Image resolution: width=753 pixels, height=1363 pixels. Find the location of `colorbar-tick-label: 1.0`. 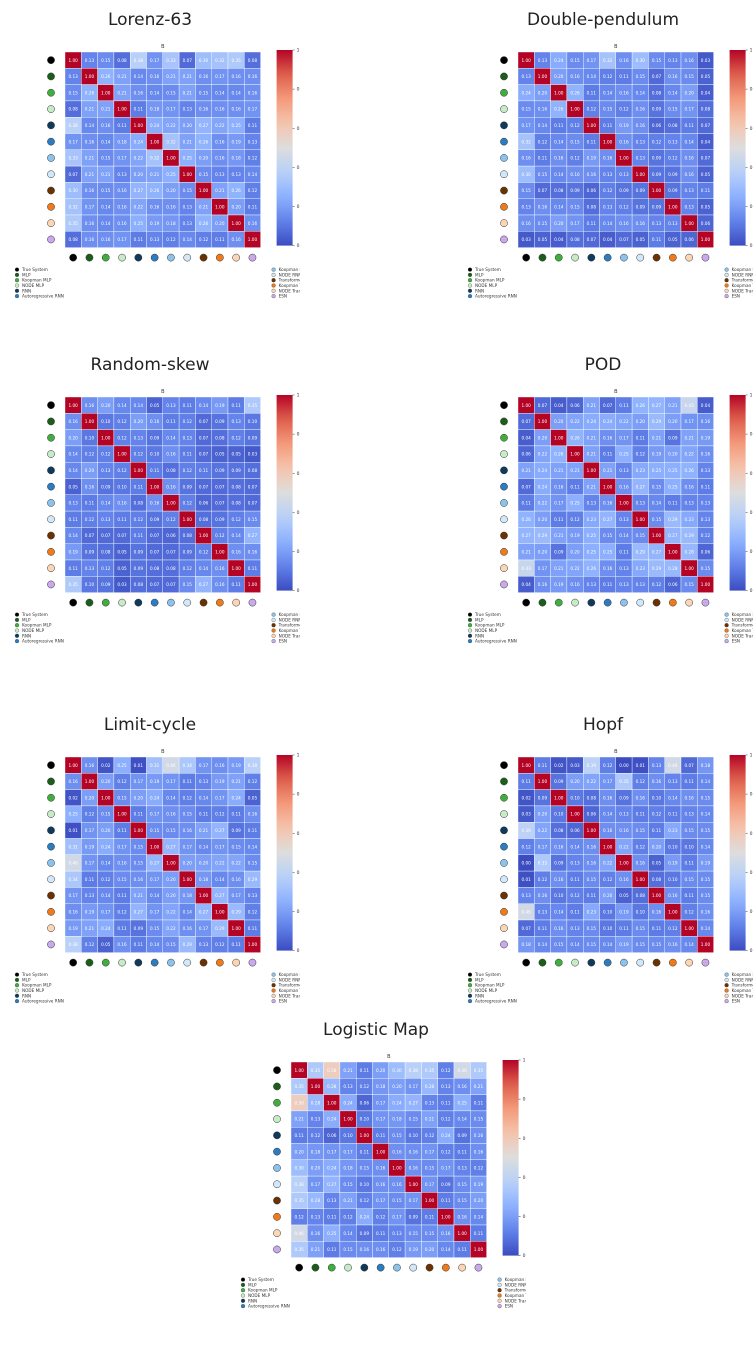

colorbar-tick-label: 1.0 is located at coordinates (298, 51).